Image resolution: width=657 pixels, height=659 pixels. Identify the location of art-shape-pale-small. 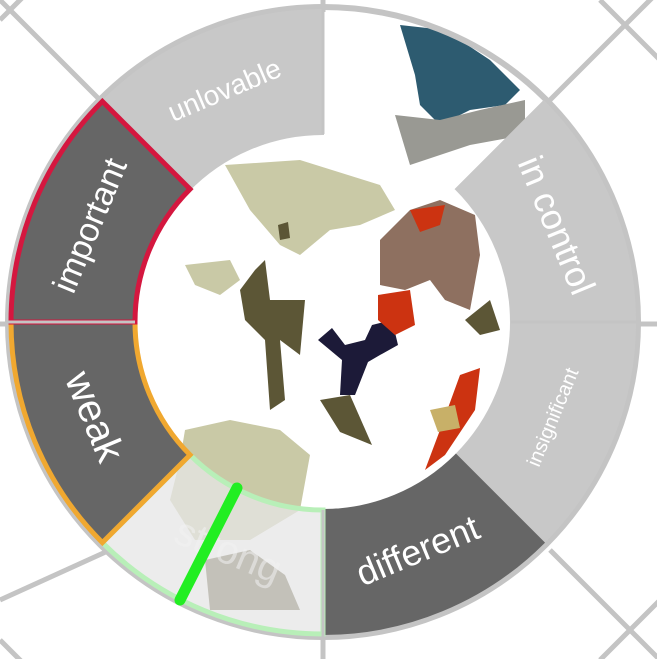
(212, 277).